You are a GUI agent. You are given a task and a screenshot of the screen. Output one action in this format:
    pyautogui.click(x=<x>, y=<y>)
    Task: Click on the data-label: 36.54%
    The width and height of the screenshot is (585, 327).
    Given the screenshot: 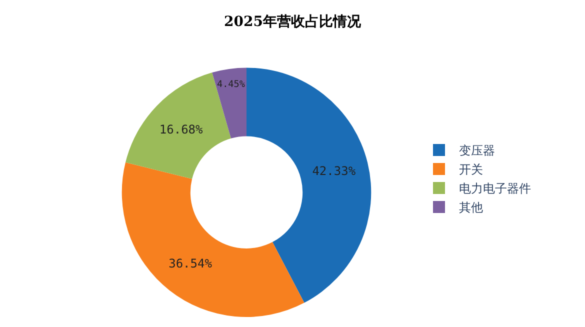 What is the action you would take?
    pyautogui.click(x=190, y=263)
    